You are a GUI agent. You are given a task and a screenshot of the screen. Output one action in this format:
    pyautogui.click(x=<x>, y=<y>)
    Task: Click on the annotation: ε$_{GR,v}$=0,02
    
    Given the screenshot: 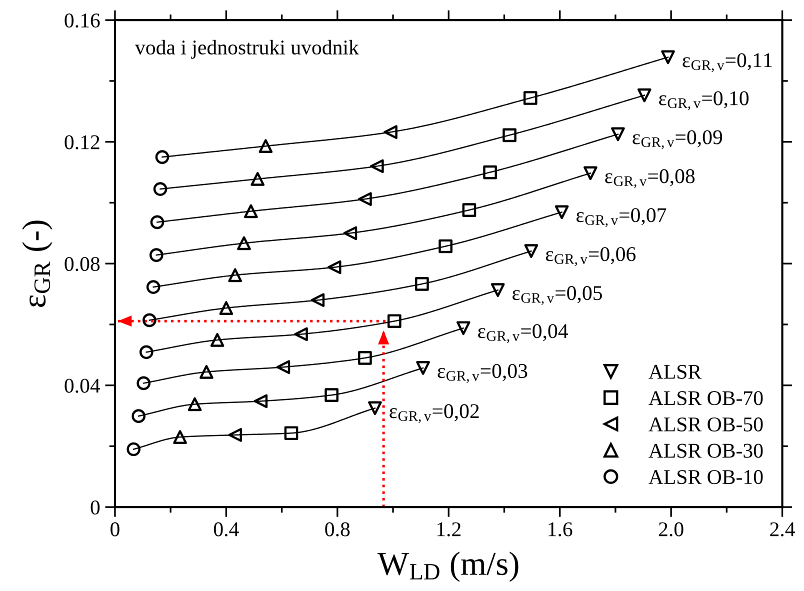 What is the action you would take?
    pyautogui.click(x=434, y=414)
    